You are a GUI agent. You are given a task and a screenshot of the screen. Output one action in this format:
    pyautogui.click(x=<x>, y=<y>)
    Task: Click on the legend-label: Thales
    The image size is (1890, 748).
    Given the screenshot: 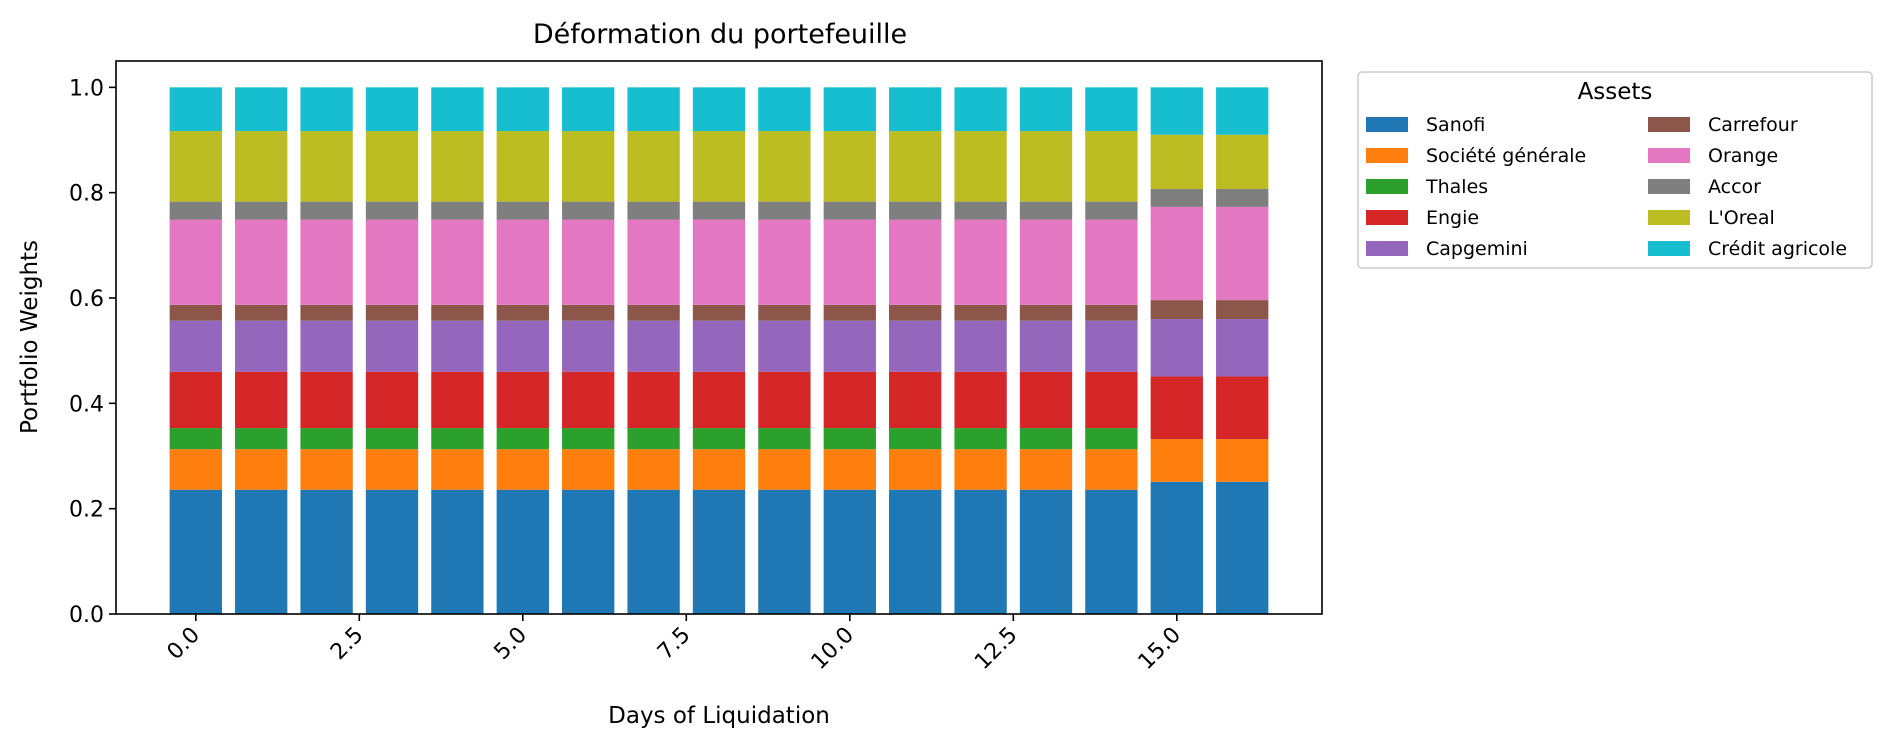 What is the action you would take?
    pyautogui.click(x=1456, y=187)
    